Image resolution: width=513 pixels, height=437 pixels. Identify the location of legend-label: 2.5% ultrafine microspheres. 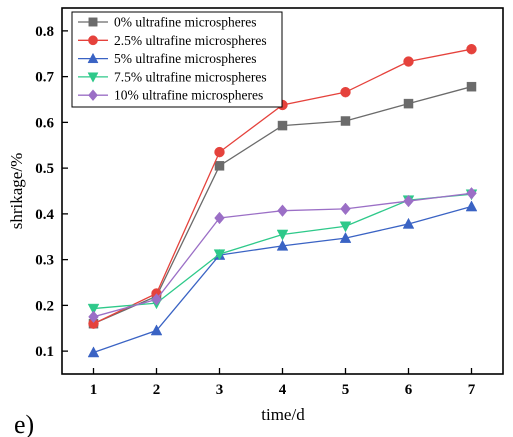
(190, 40).